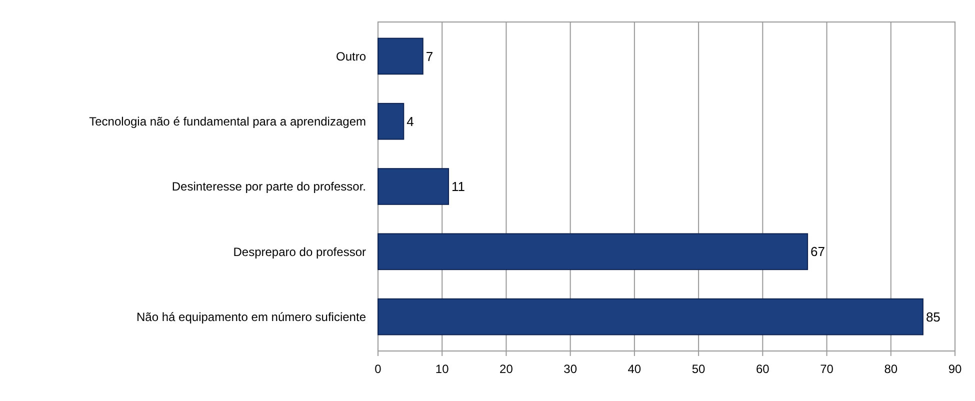  Describe the element at coordinates (378, 369) in the screenshot. I see `x-tick-label: 0` at that location.